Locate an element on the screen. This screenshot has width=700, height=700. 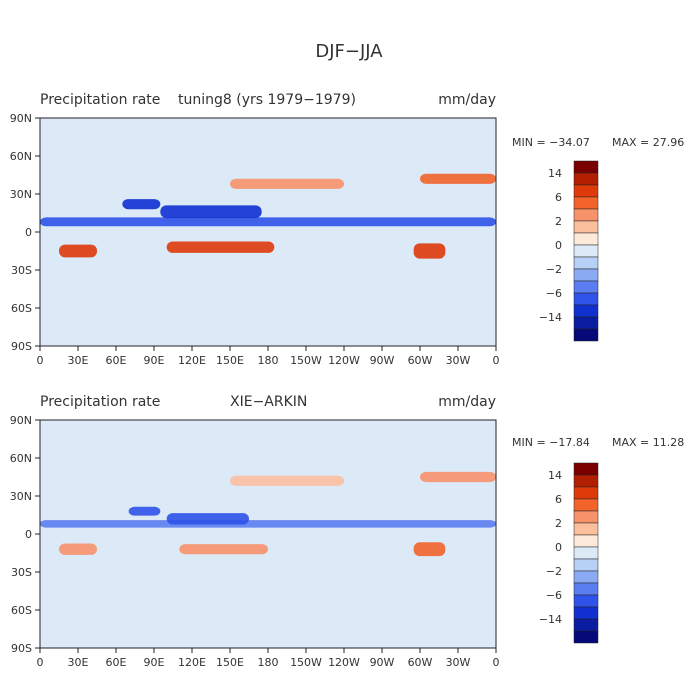
x-tick-label: 30E is located at coordinates (78, 662).